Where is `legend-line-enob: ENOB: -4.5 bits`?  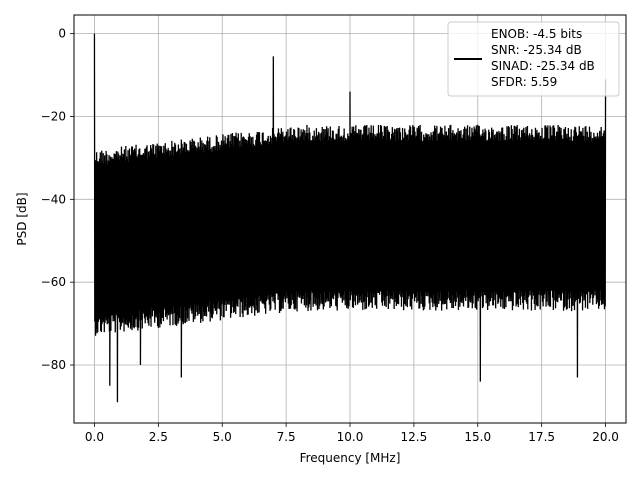 legend-line-enob: ENOB: -4.5 bits is located at coordinates (536, 34).